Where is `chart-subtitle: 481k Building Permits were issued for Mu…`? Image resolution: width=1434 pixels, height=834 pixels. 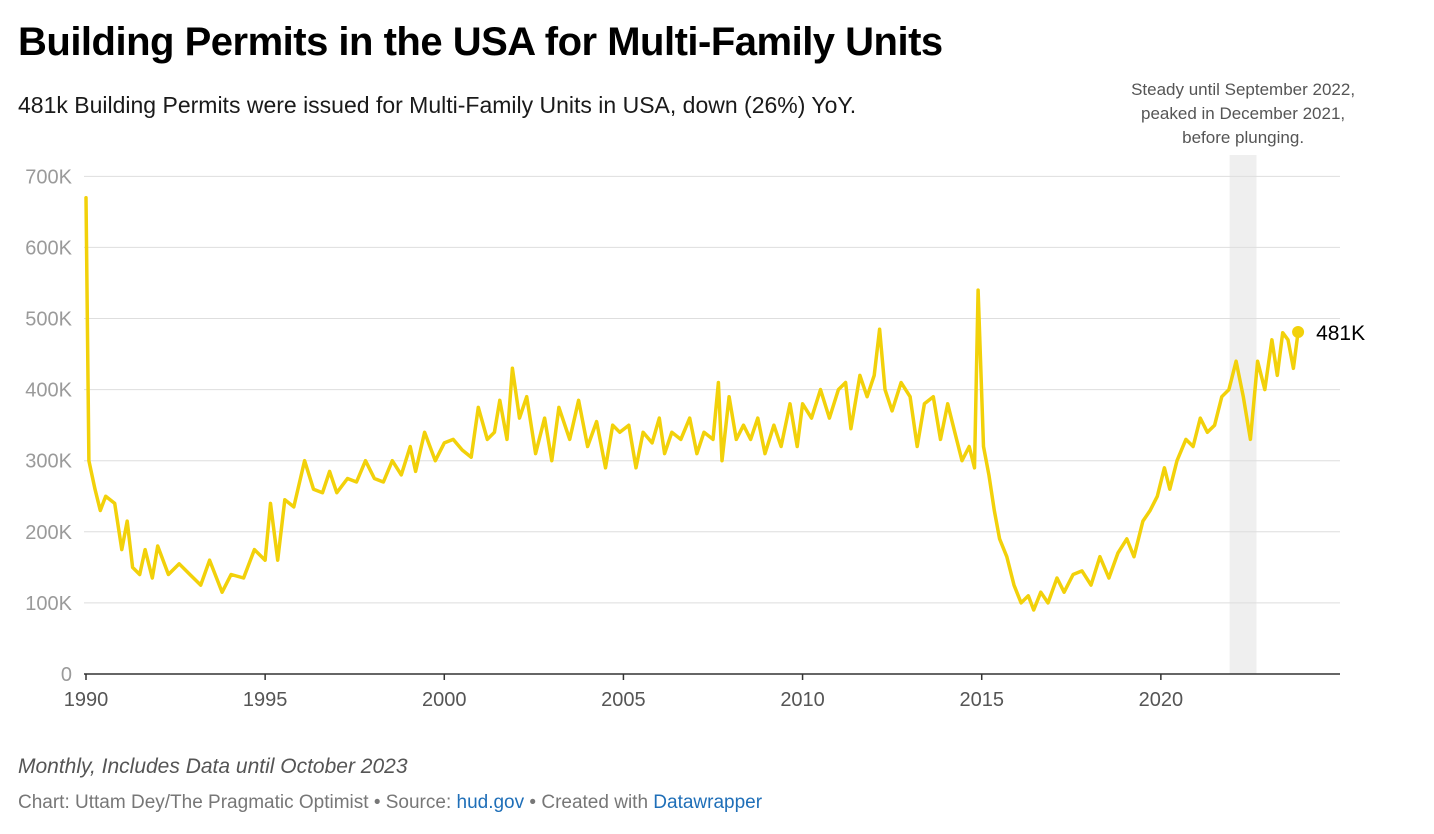
chart-subtitle: 481k Building Permits were issued for Mu… is located at coordinates (437, 105).